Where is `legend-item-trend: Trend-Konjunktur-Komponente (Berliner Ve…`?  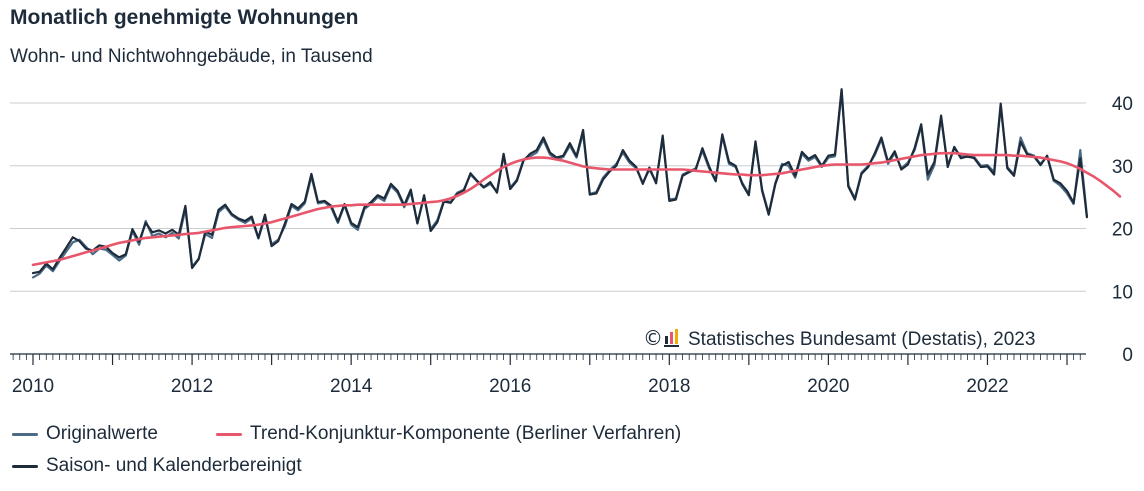
legend-item-trend: Trend-Konjunktur-Komponente (Berliner Ve… is located at coordinates (448, 434).